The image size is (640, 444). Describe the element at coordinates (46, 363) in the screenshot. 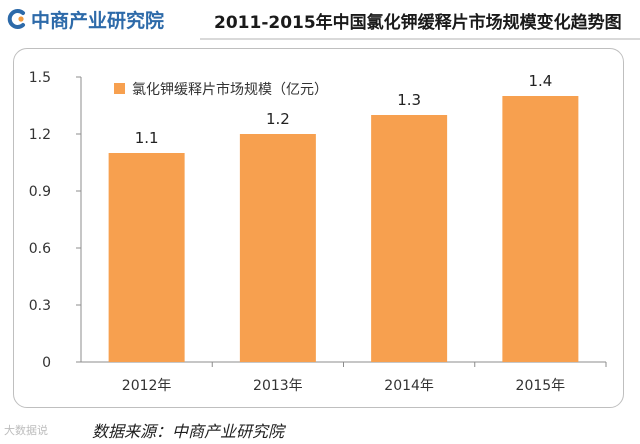

I see `y-tick-label: 0` at that location.